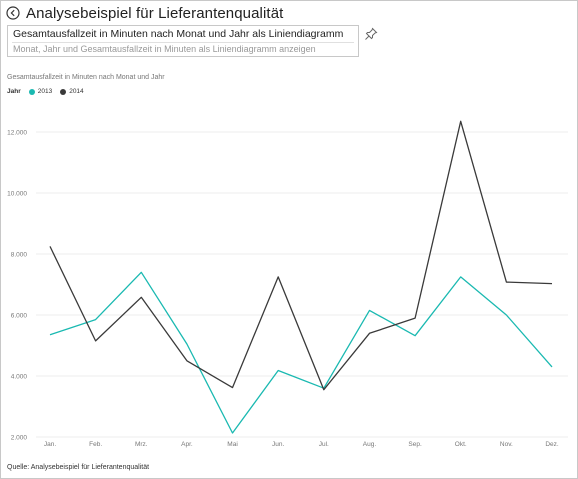 Image resolution: width=578 pixels, height=479 pixels. What do you see at coordinates (31, 91) in the screenshot?
I see `legend-dot-2013` at bounding box center [31, 91].